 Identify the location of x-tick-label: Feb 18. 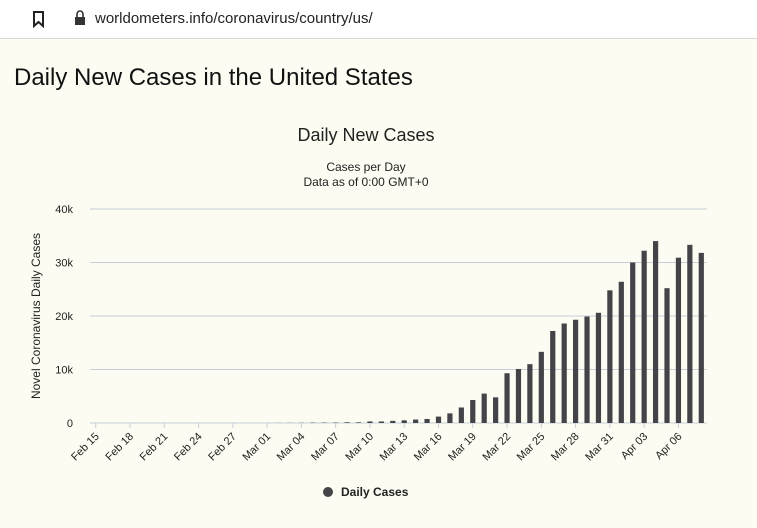
(119, 447).